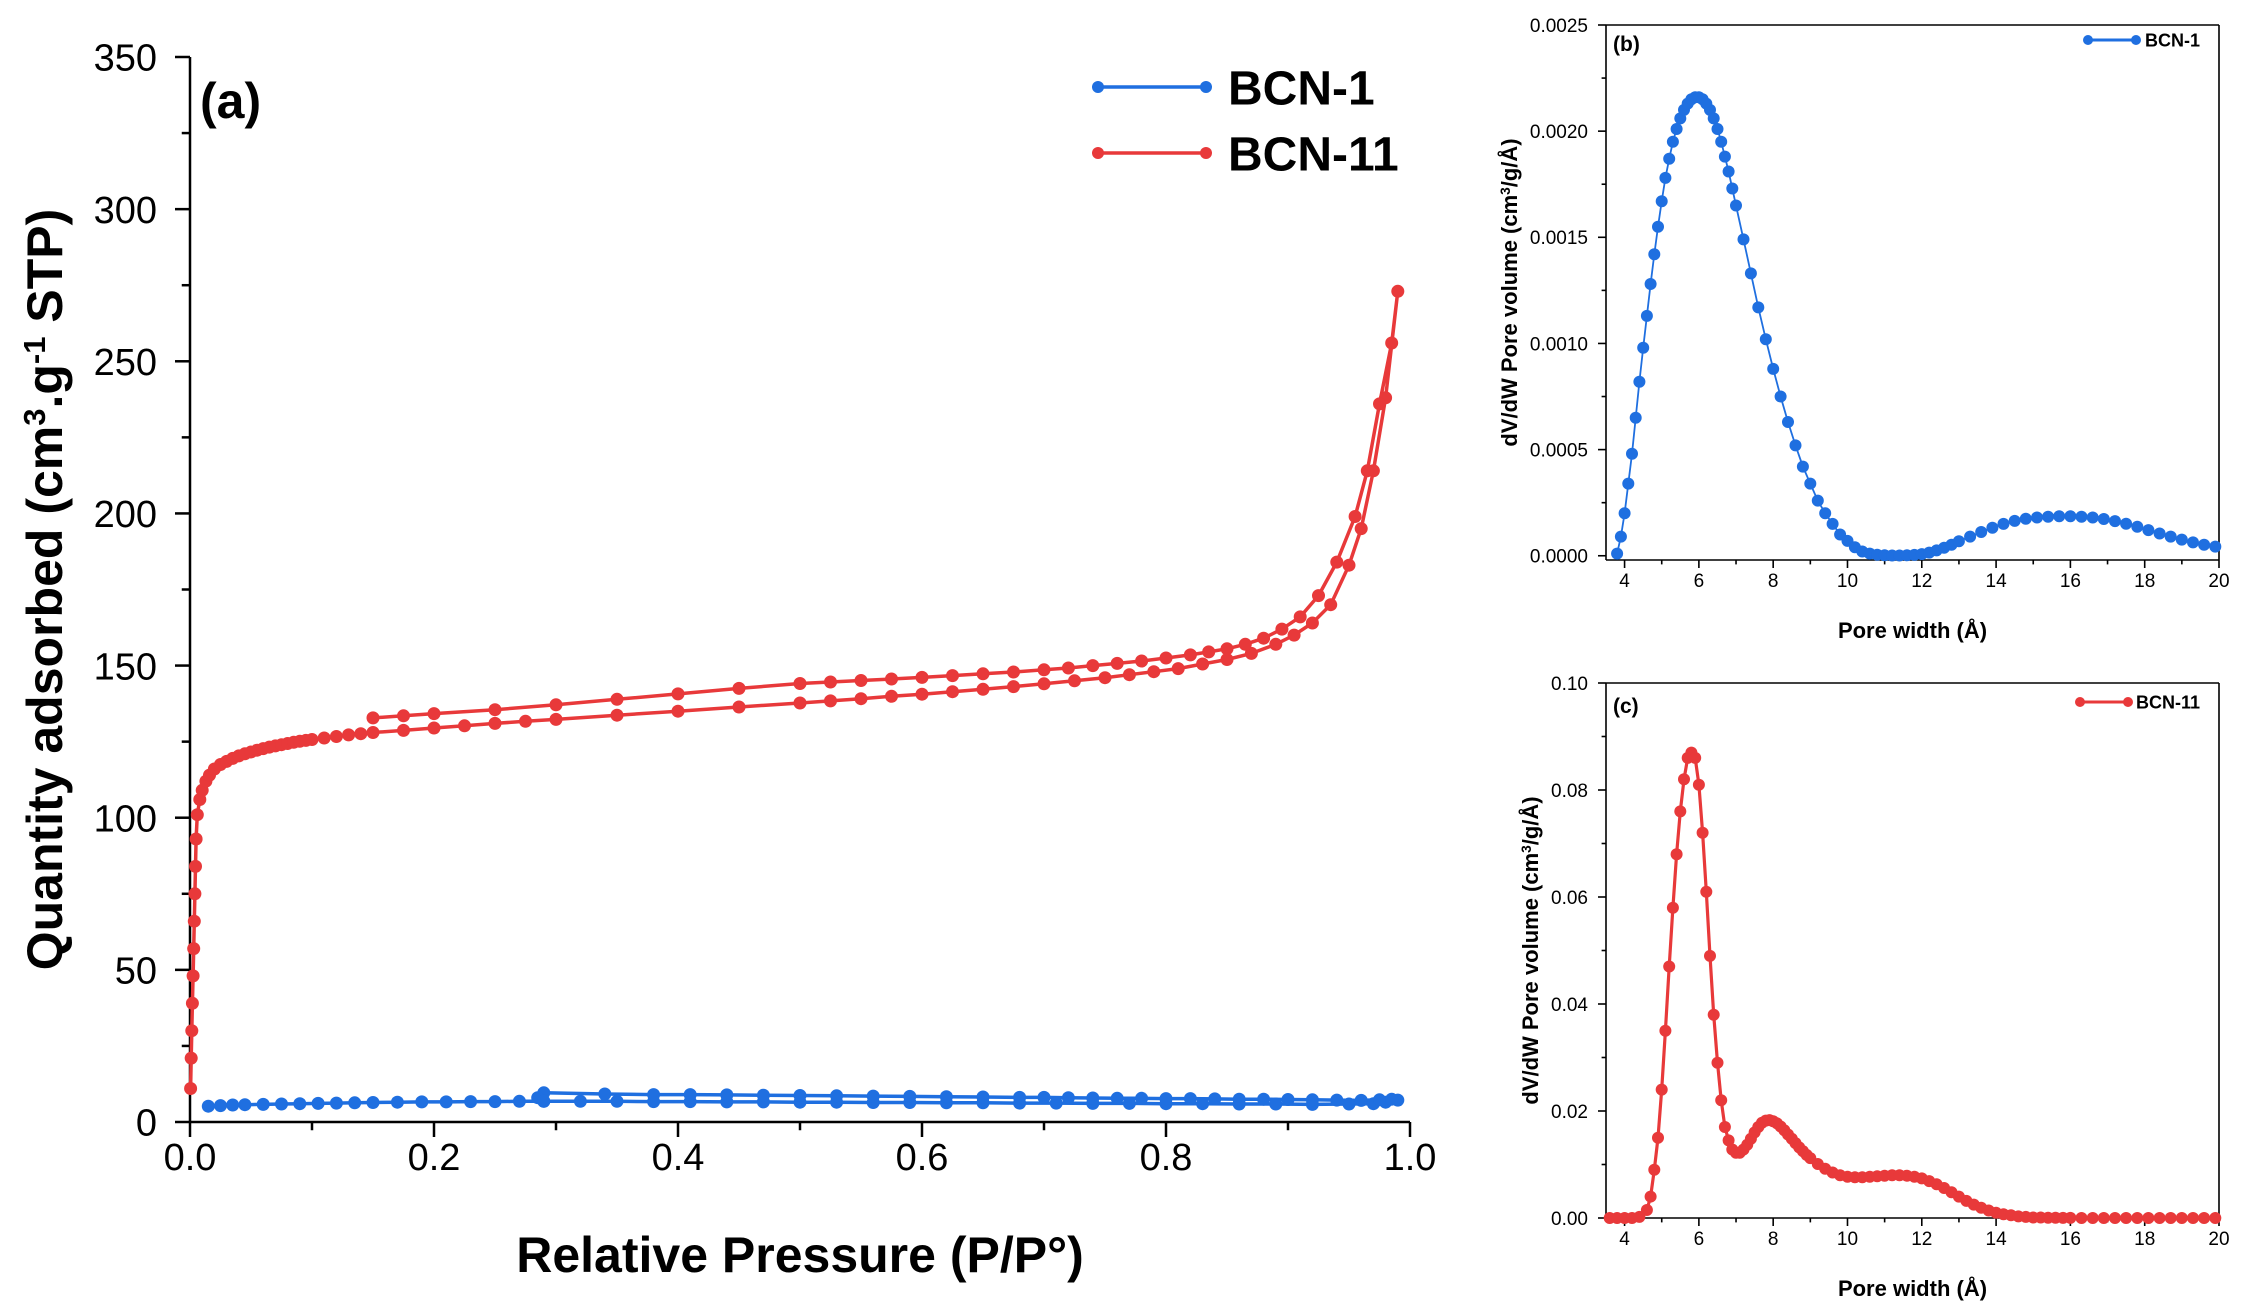 This screenshot has height=1314, width=2241. I want to click on y-tick-label: 250, so click(125, 363).